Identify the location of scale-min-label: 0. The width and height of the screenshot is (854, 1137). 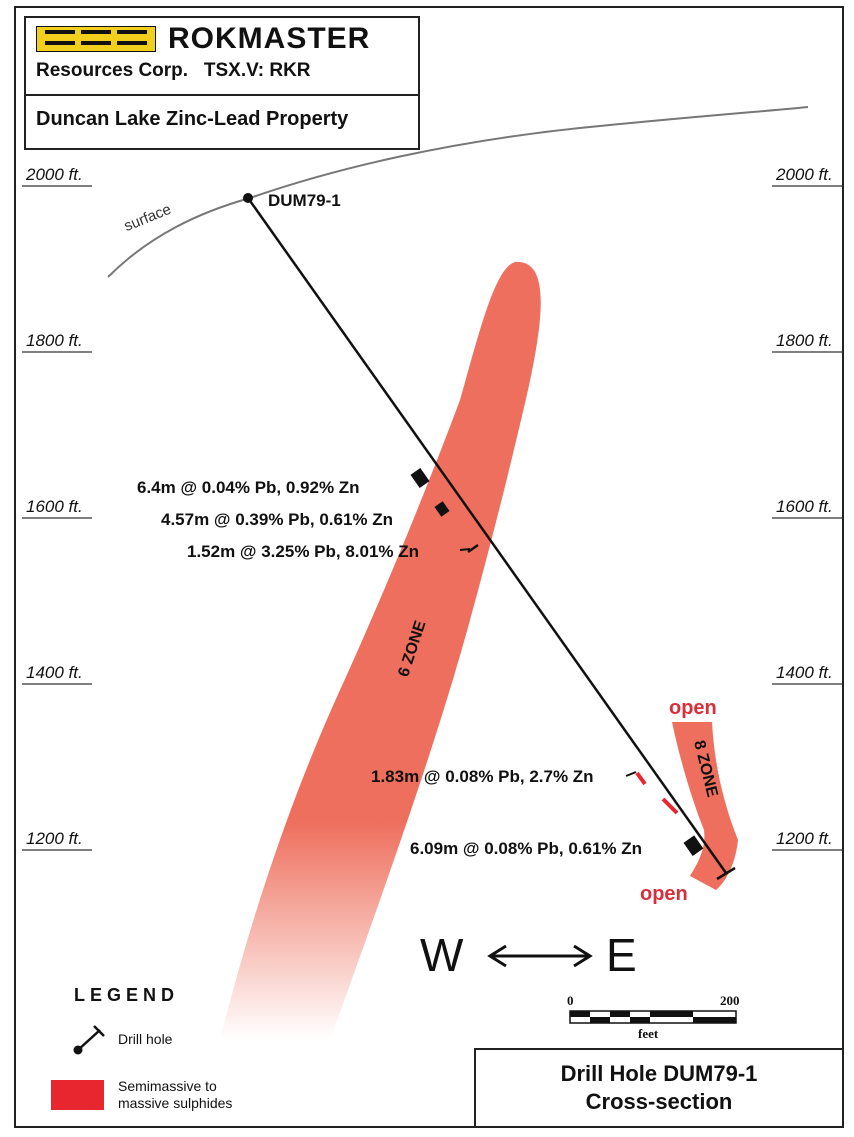
(570, 1000).